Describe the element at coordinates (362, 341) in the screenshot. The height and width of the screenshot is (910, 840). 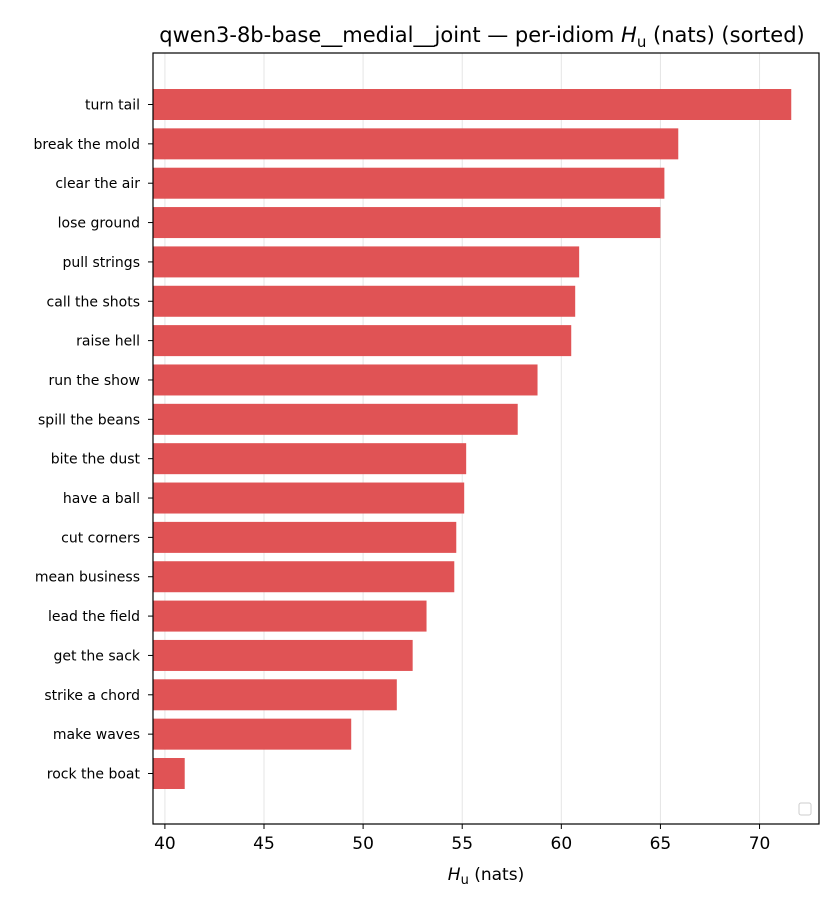
I see `bar-raise-hell` at that location.